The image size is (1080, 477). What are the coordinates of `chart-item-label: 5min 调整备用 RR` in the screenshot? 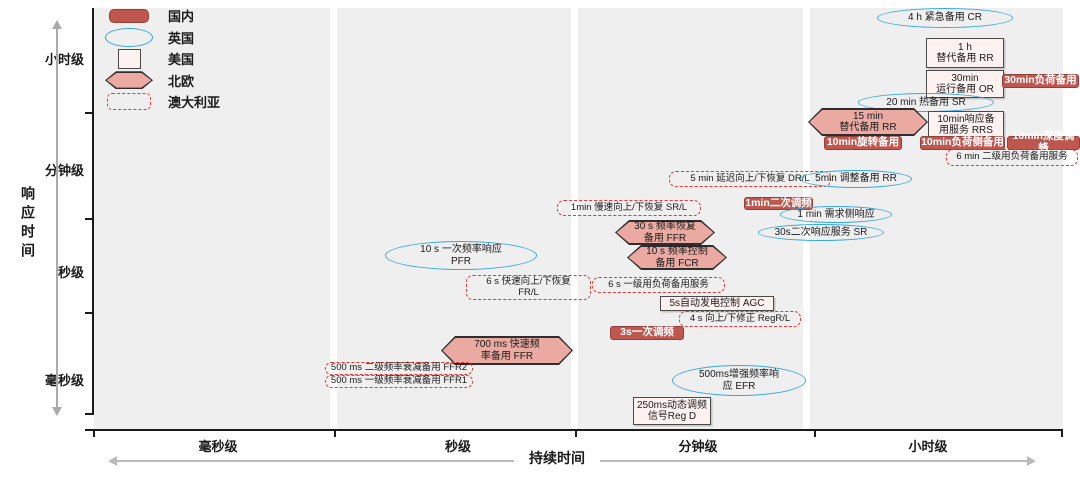 It's located at (856, 179).